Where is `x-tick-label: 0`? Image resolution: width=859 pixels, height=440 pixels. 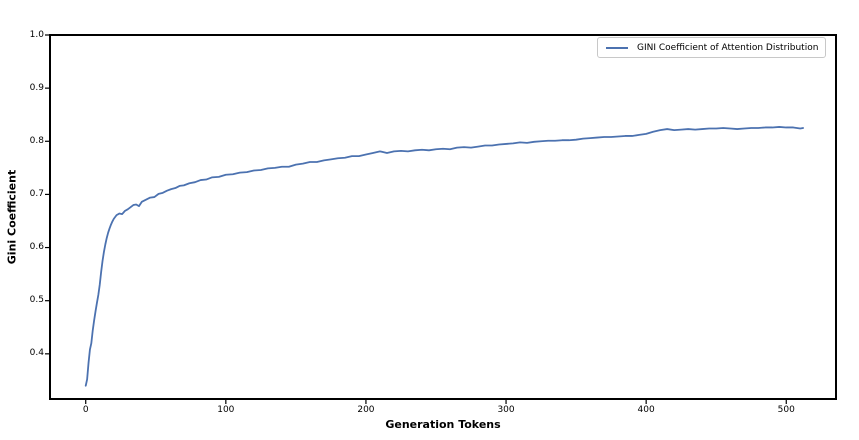
x-tick-label: 0 is located at coordinates (85, 410).